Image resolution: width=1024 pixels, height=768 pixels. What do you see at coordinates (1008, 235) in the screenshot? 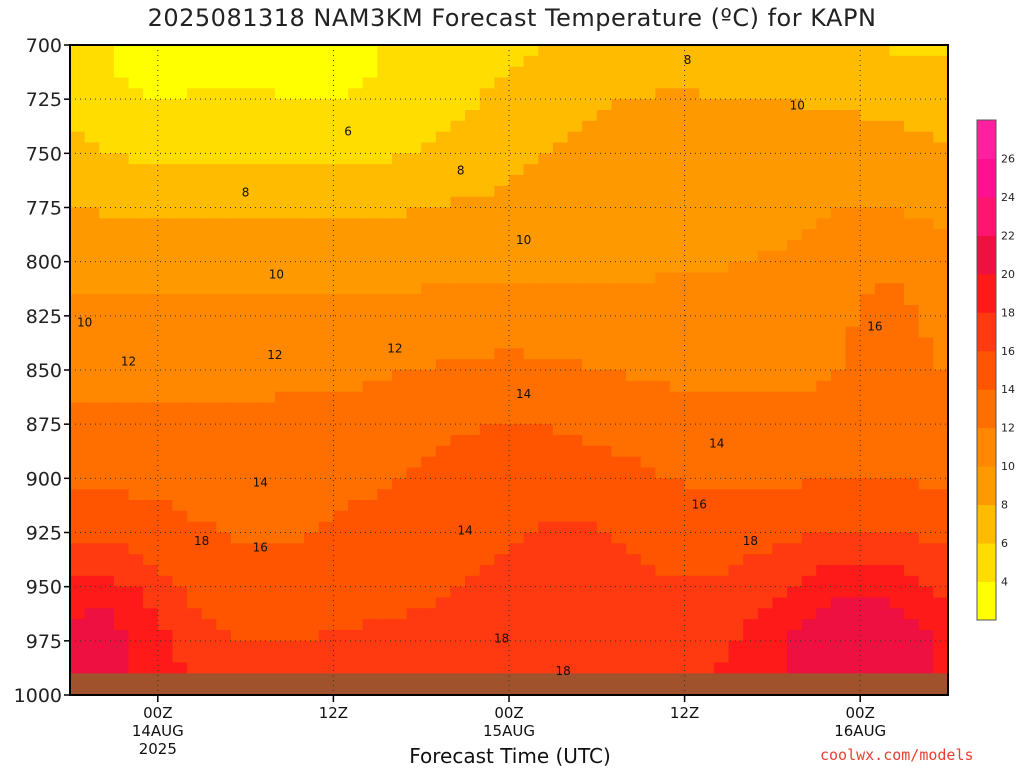
I see `colorbar-label: 22` at bounding box center [1008, 235].